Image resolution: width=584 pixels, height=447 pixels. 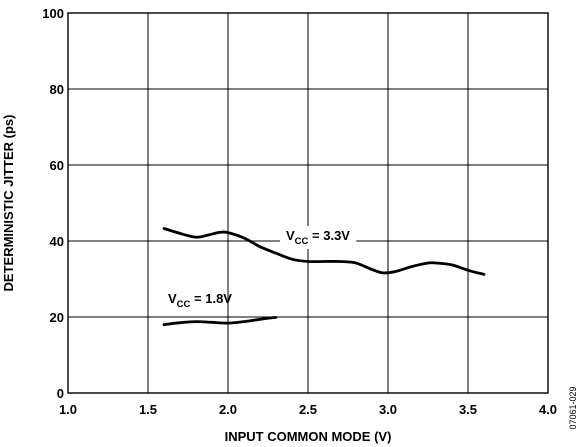 What do you see at coordinates (308, 436) in the screenshot?
I see `x-axis-title: INPUT COMMON MODE (V)` at bounding box center [308, 436].